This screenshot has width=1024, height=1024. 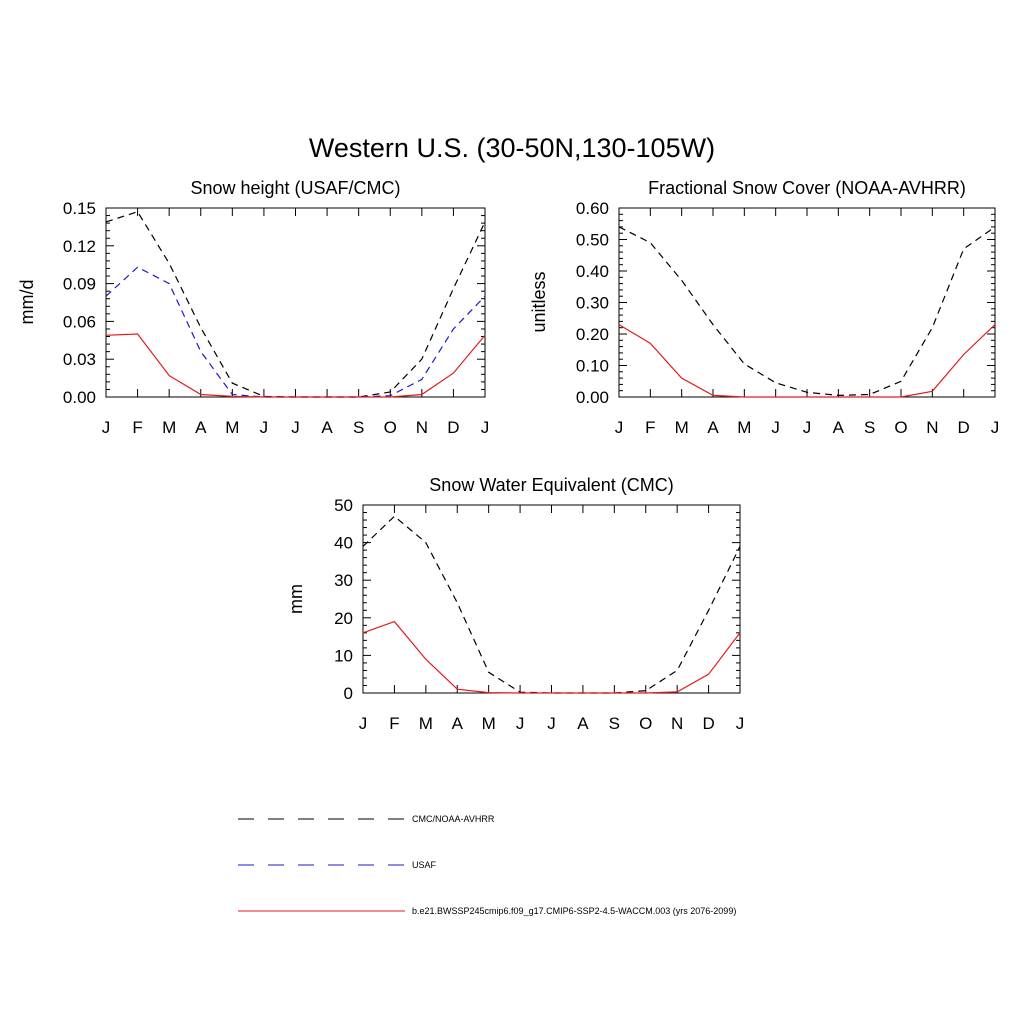 I want to click on y-axis-label: mm, so click(x=296, y=599).